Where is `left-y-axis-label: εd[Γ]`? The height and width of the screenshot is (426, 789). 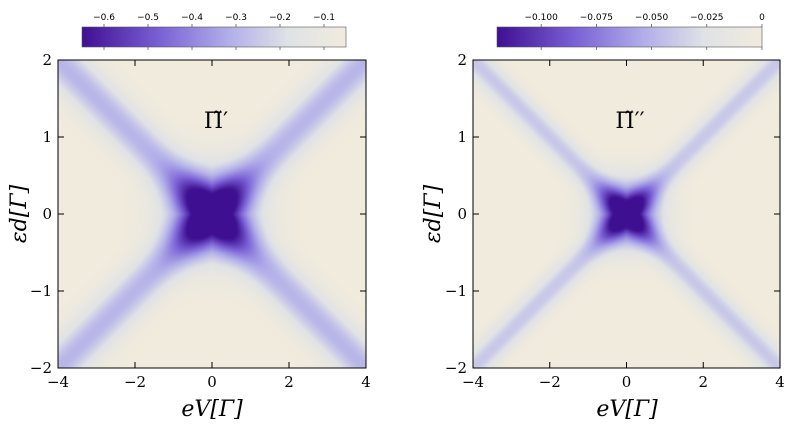 left-y-axis-label: εd[Γ] is located at coordinates (19, 213).